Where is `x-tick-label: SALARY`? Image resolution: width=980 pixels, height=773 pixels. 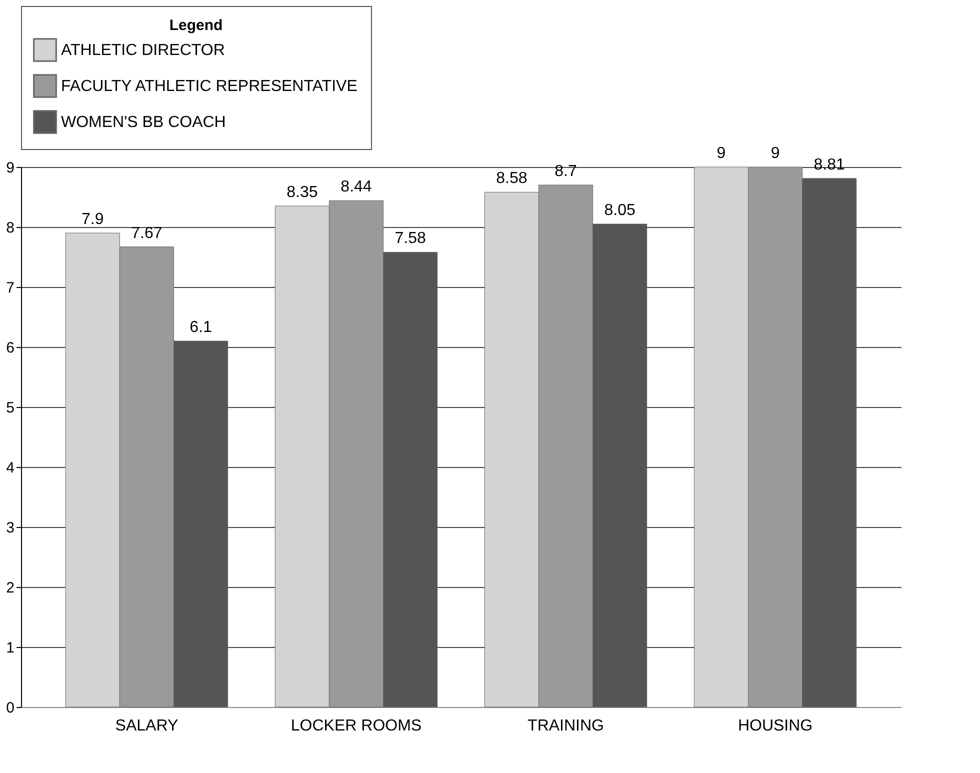
x-tick-label: SALARY is located at coordinates (146, 726).